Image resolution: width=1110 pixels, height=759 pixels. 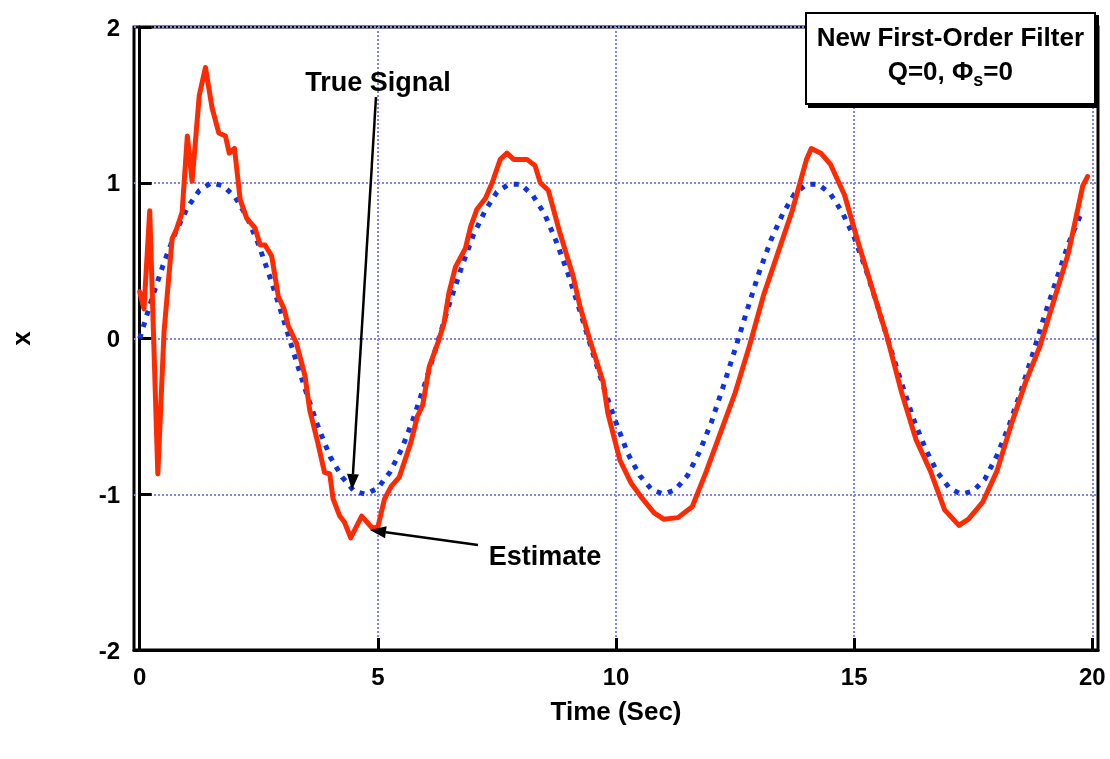 What do you see at coordinates (378, 676) in the screenshot?
I see `x-tick-label: 5` at bounding box center [378, 676].